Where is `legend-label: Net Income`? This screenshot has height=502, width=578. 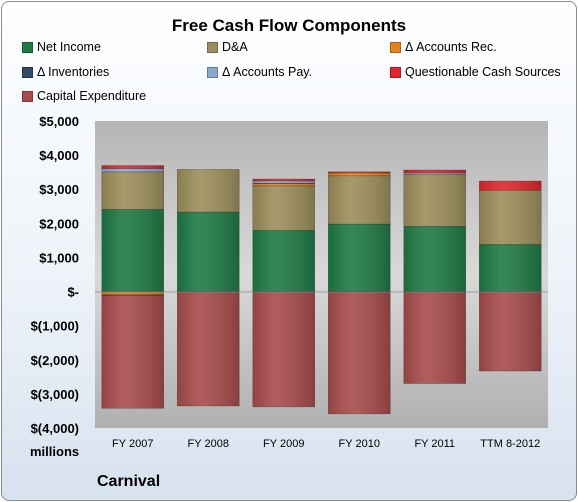 legend-label: Net Income is located at coordinates (69, 47).